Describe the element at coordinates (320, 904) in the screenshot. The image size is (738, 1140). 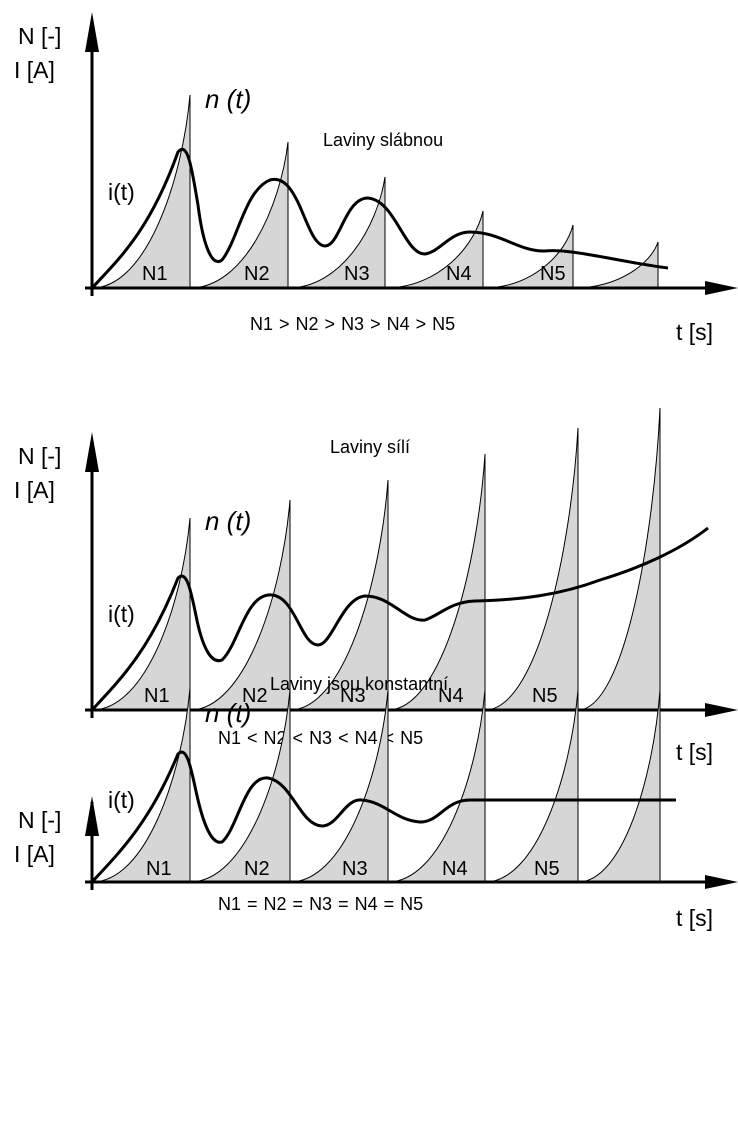
I see `comparison-relation: N1 = N2 = N3 = N4 = N5` at that location.